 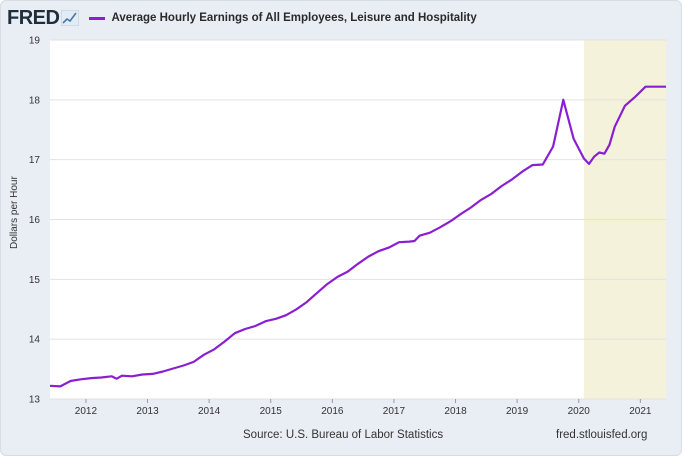 What do you see at coordinates (70, 18) in the screenshot?
I see `trend-line-icon` at bounding box center [70, 18].